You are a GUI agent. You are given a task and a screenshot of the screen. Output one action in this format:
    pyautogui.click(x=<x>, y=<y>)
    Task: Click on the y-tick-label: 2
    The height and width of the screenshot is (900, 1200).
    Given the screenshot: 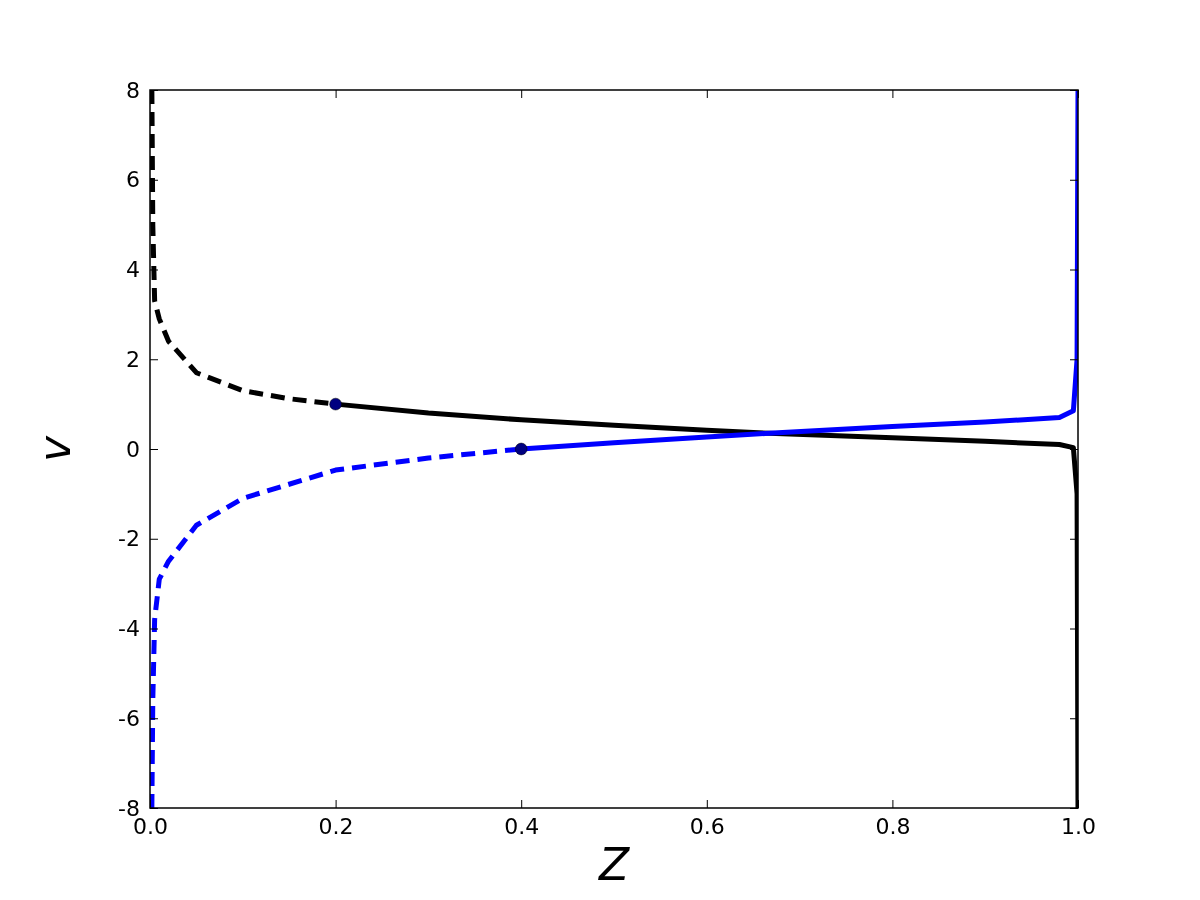 What is the action you would take?
    pyautogui.click(x=133, y=359)
    